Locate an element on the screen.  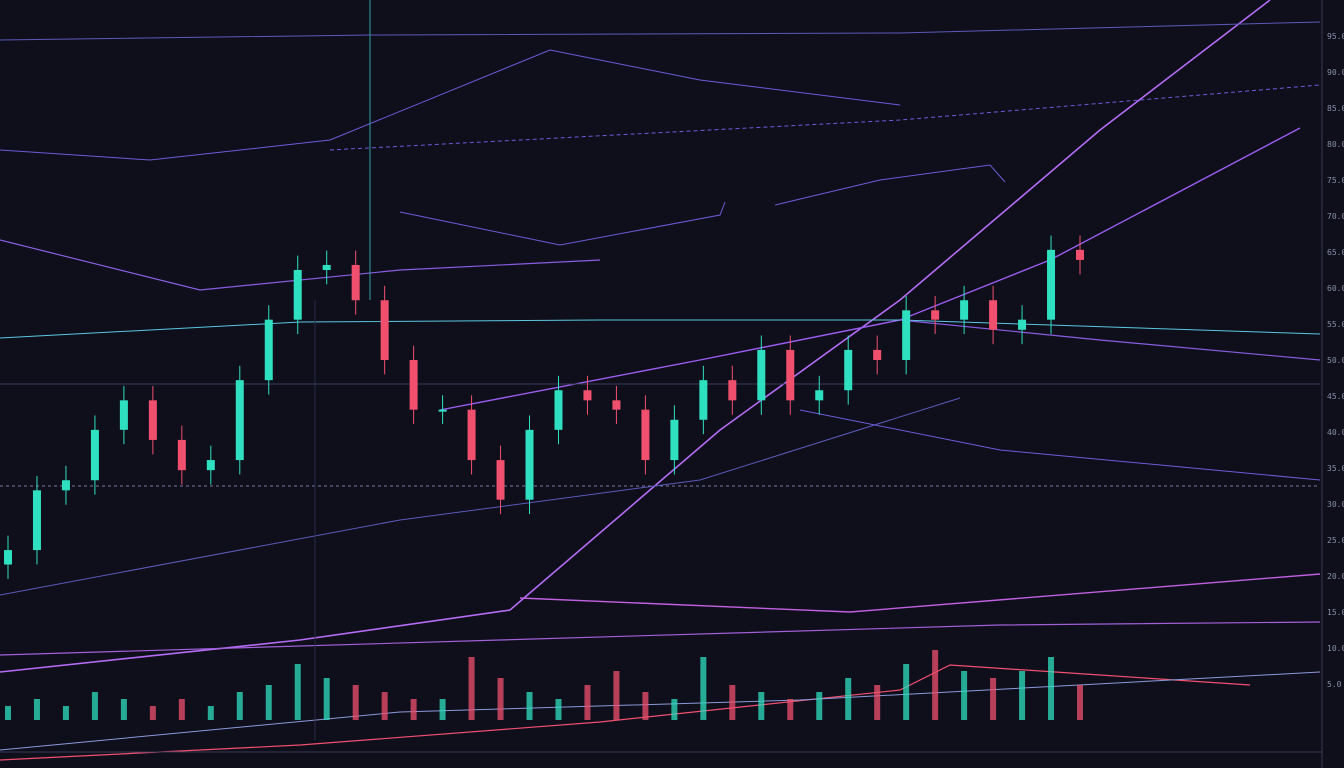
lower-band-line is located at coordinates (660, 638).